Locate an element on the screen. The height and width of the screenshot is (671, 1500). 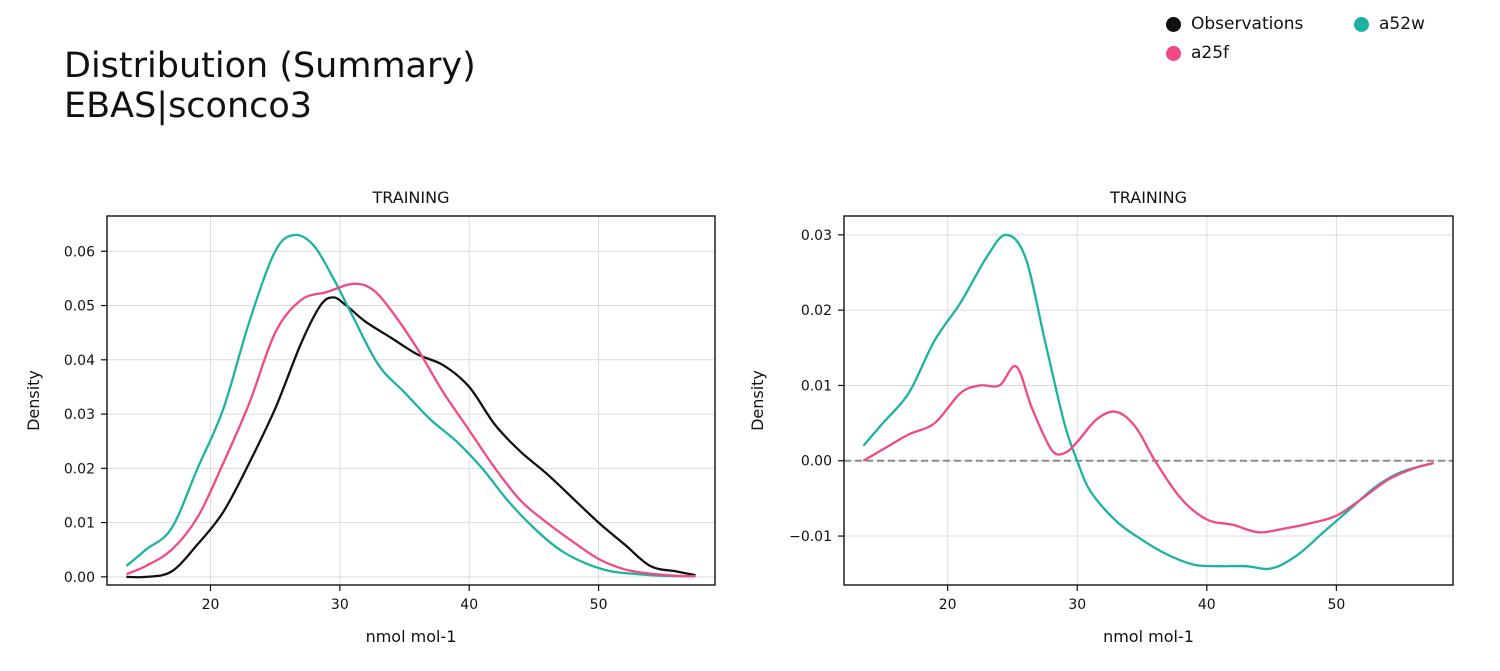
legend-item-a52w: a52w is located at coordinates (1389, 24).